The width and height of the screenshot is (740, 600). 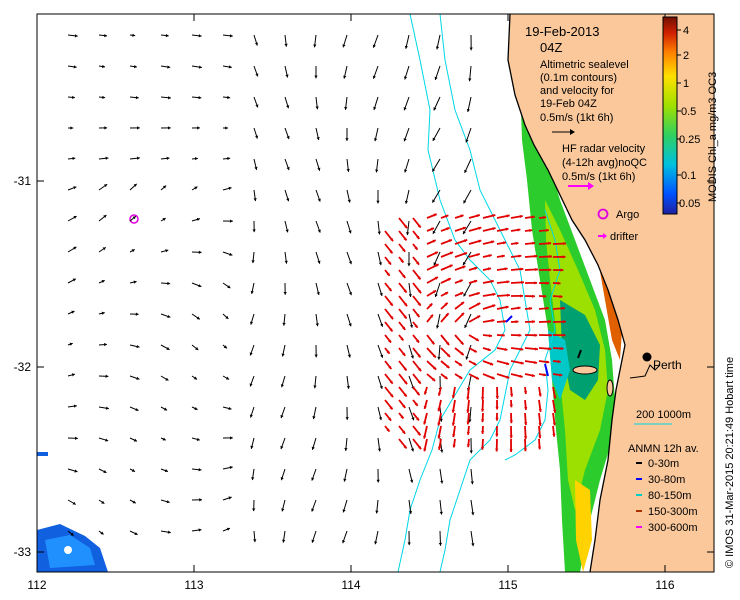 What do you see at coordinates (663, 449) in the screenshot?
I see `anmn-title: ANMN 12h av.` at bounding box center [663, 449].